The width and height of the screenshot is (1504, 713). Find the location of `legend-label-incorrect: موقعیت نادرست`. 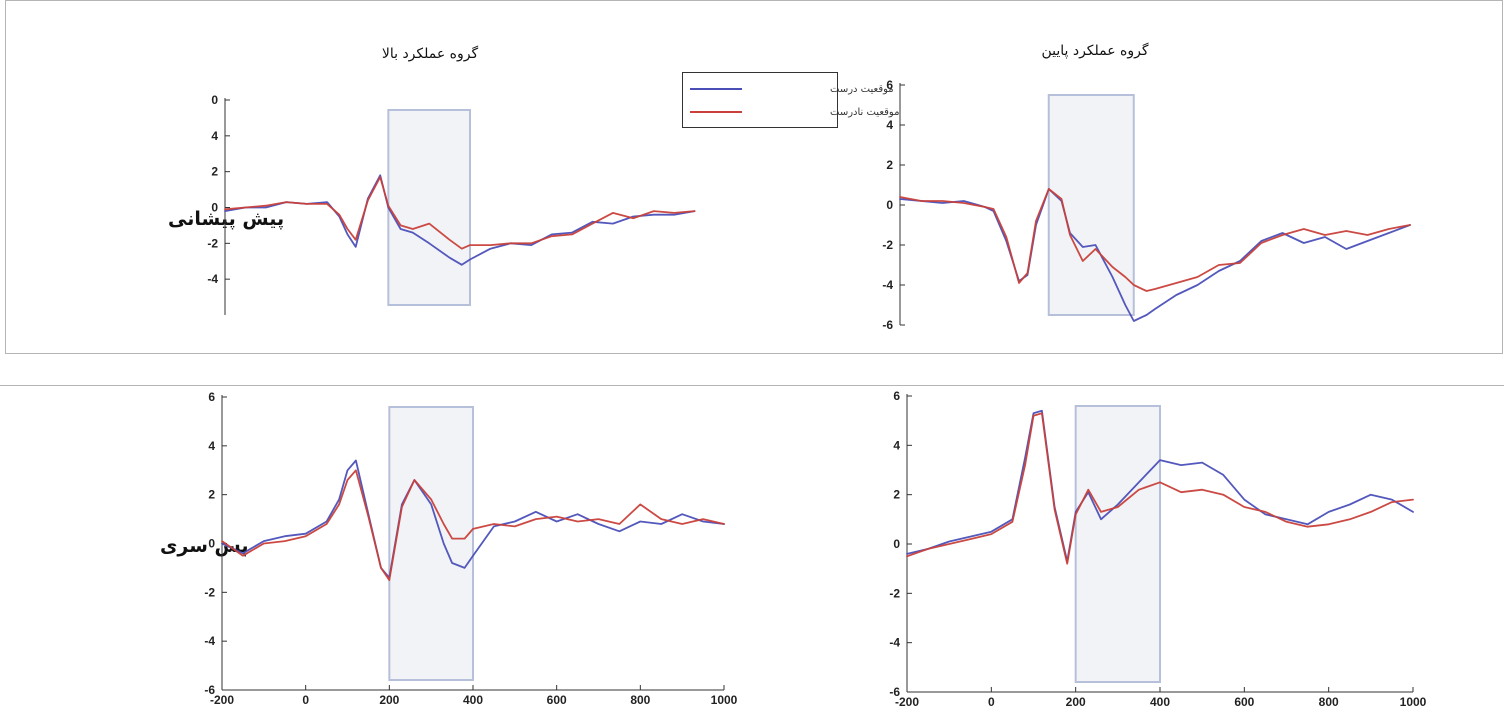

legend-label-incorrect: موقعیت نادرست is located at coordinates (864, 112).